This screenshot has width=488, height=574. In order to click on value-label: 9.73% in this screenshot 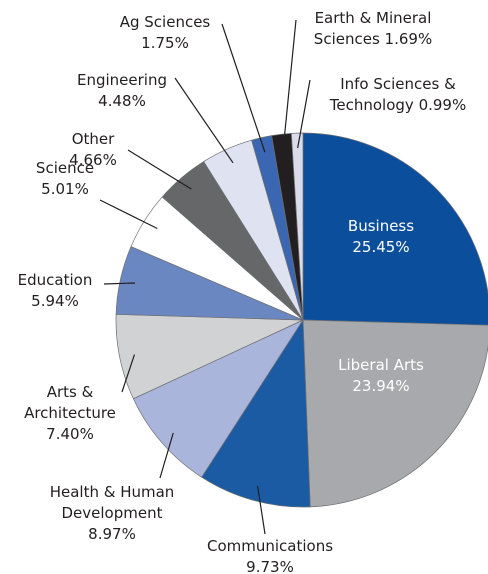, I will do `click(270, 566)`.